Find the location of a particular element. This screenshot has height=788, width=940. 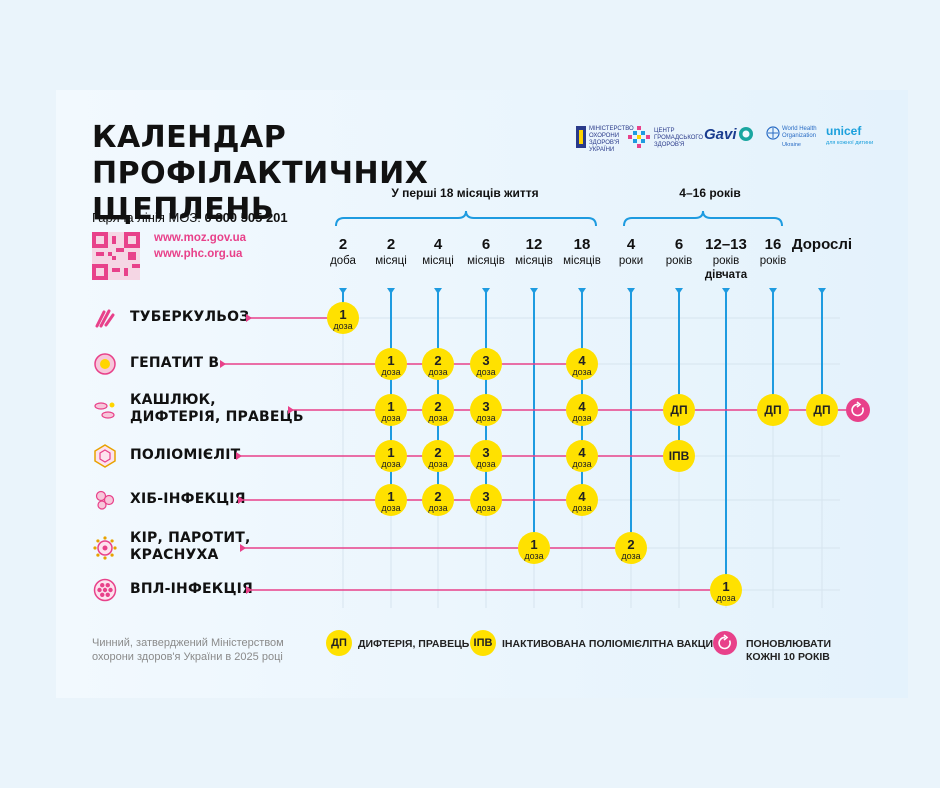

brace-children is located at coordinates (703, 218).